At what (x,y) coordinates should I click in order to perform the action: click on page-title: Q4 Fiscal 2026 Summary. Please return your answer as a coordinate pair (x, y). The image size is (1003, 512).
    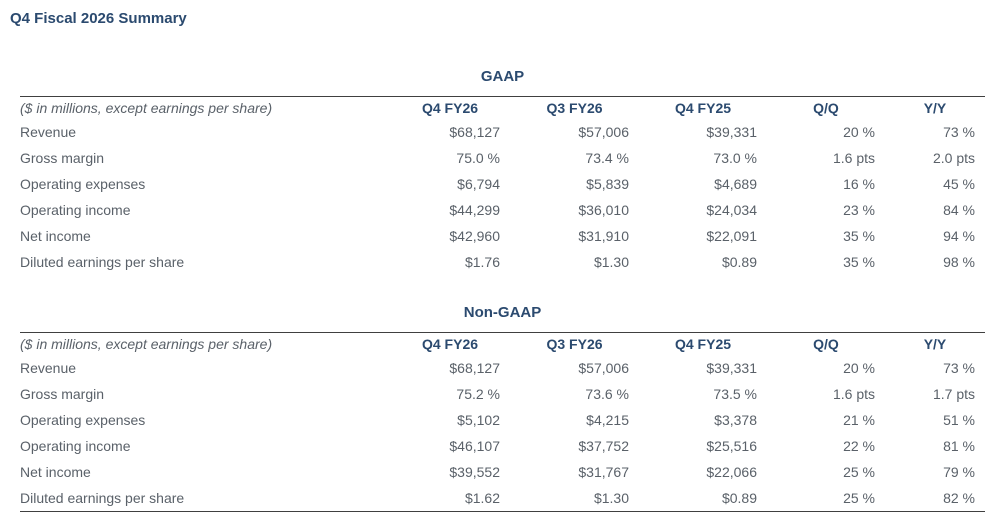
    Looking at the image, I should click on (98, 18).